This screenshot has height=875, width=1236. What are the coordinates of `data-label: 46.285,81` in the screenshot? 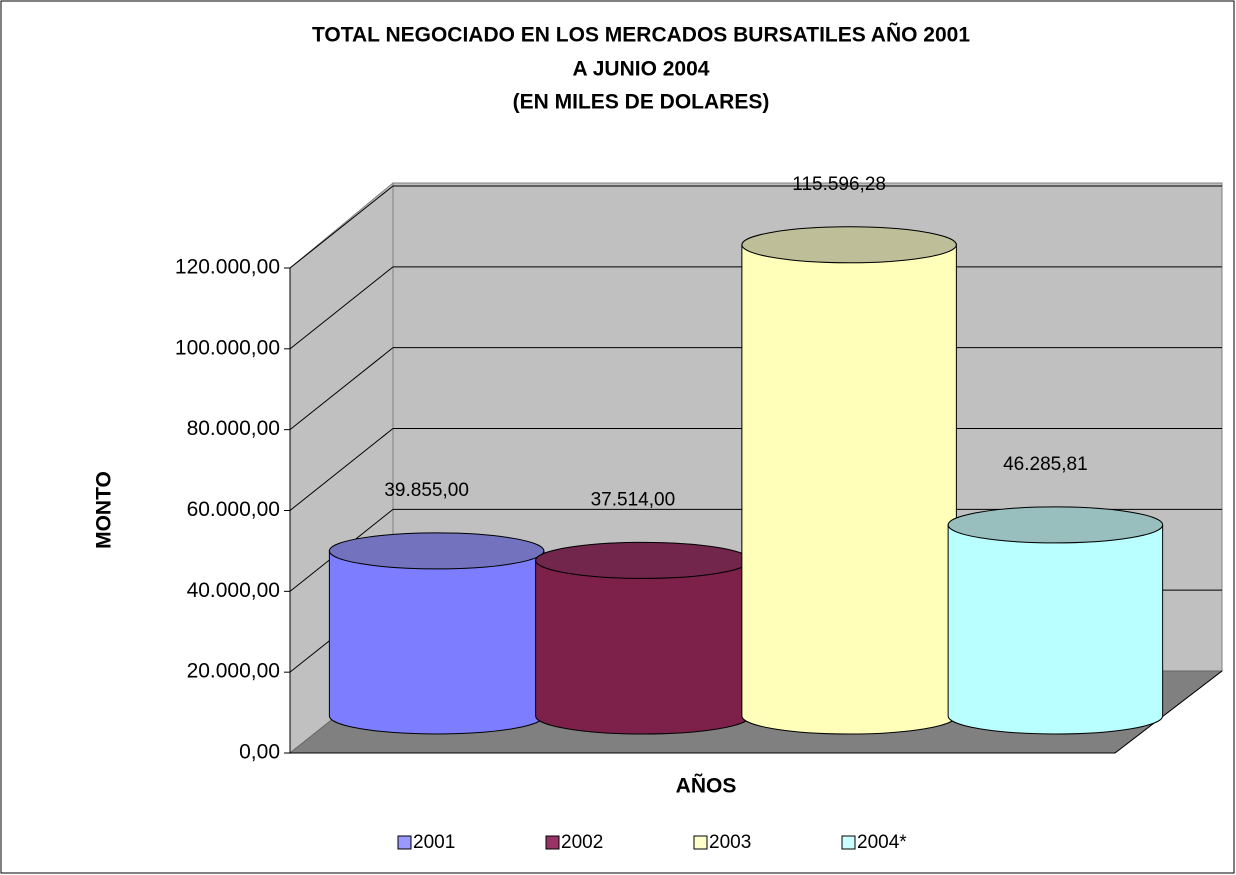 It's located at (1045, 464).